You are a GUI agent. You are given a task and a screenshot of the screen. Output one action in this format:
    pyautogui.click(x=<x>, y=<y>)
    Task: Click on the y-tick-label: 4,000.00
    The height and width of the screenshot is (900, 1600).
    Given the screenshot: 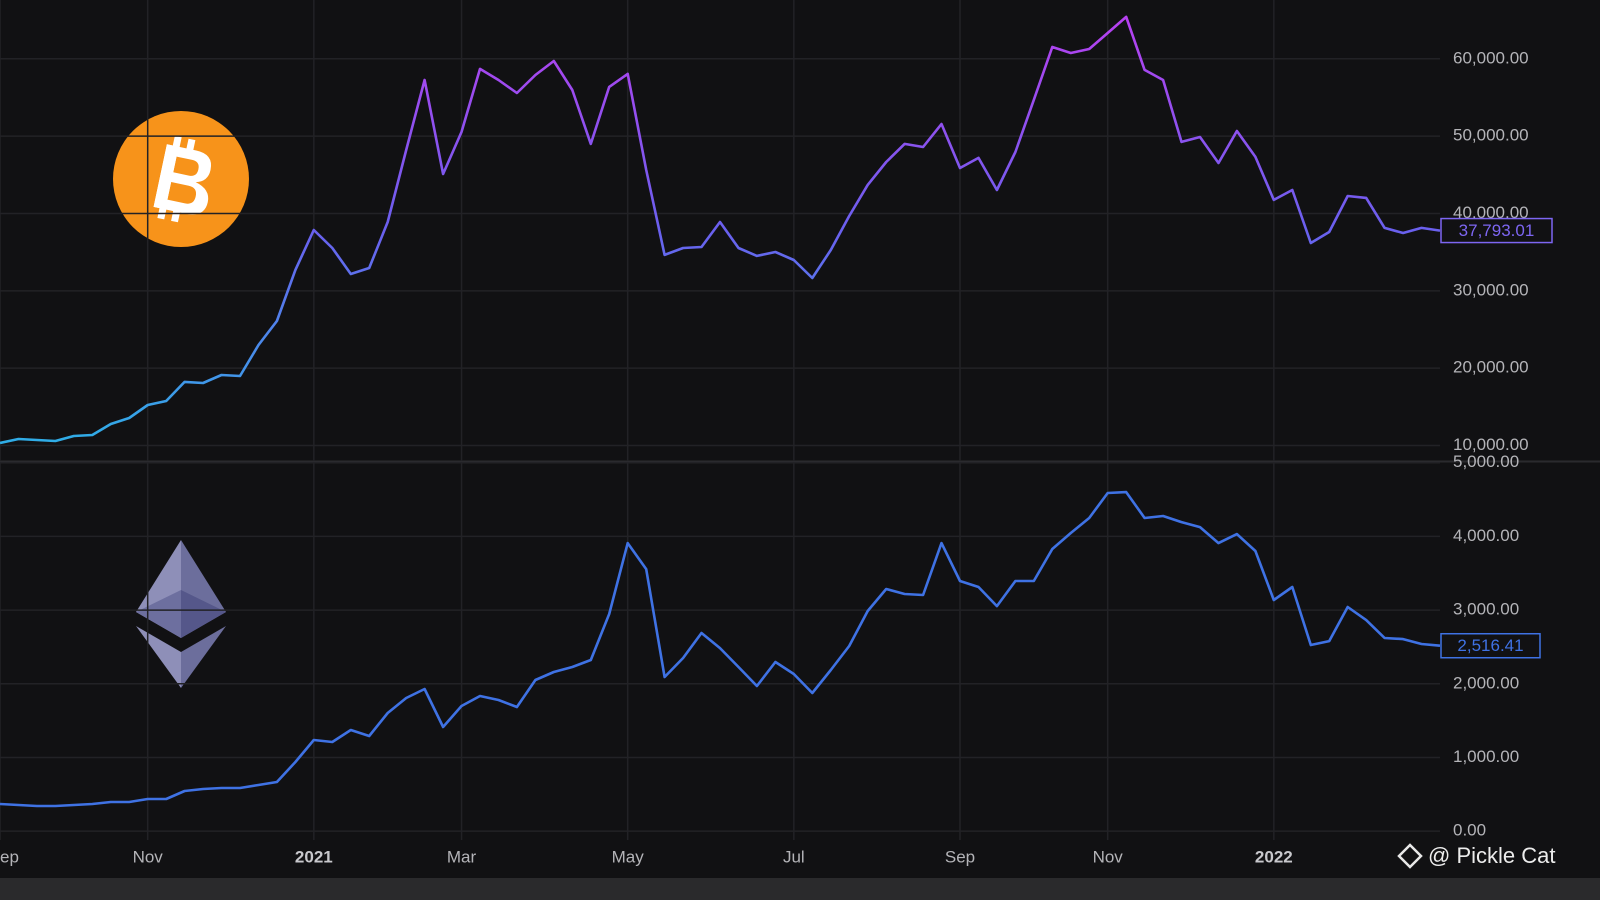 What is the action you would take?
    pyautogui.click(x=1486, y=535)
    